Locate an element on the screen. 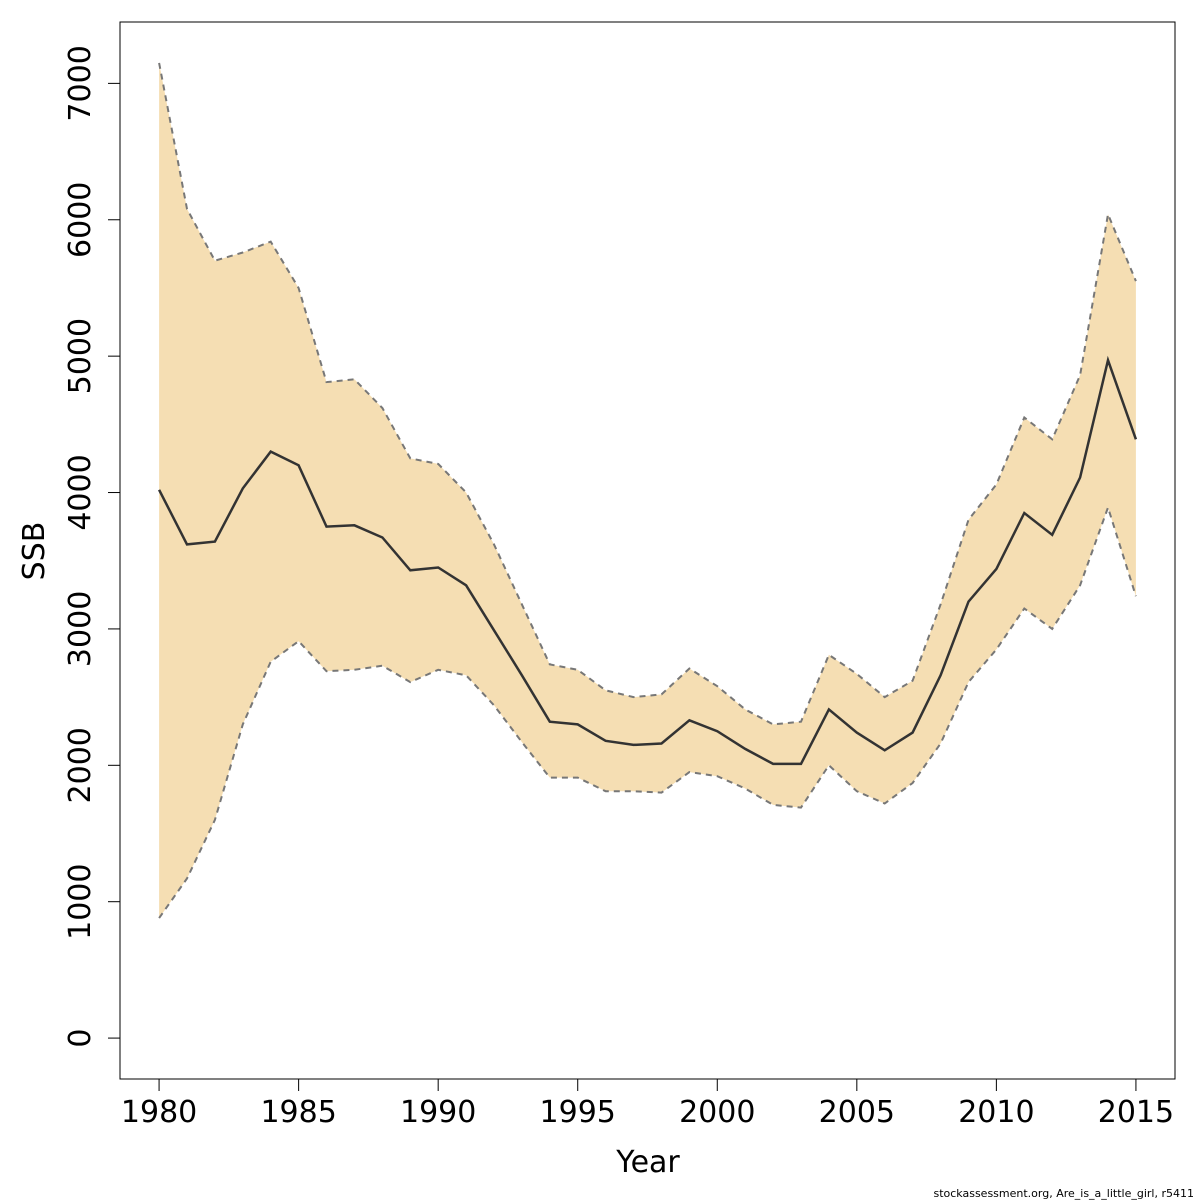  x-tick-label: 1995 is located at coordinates (578, 1112).